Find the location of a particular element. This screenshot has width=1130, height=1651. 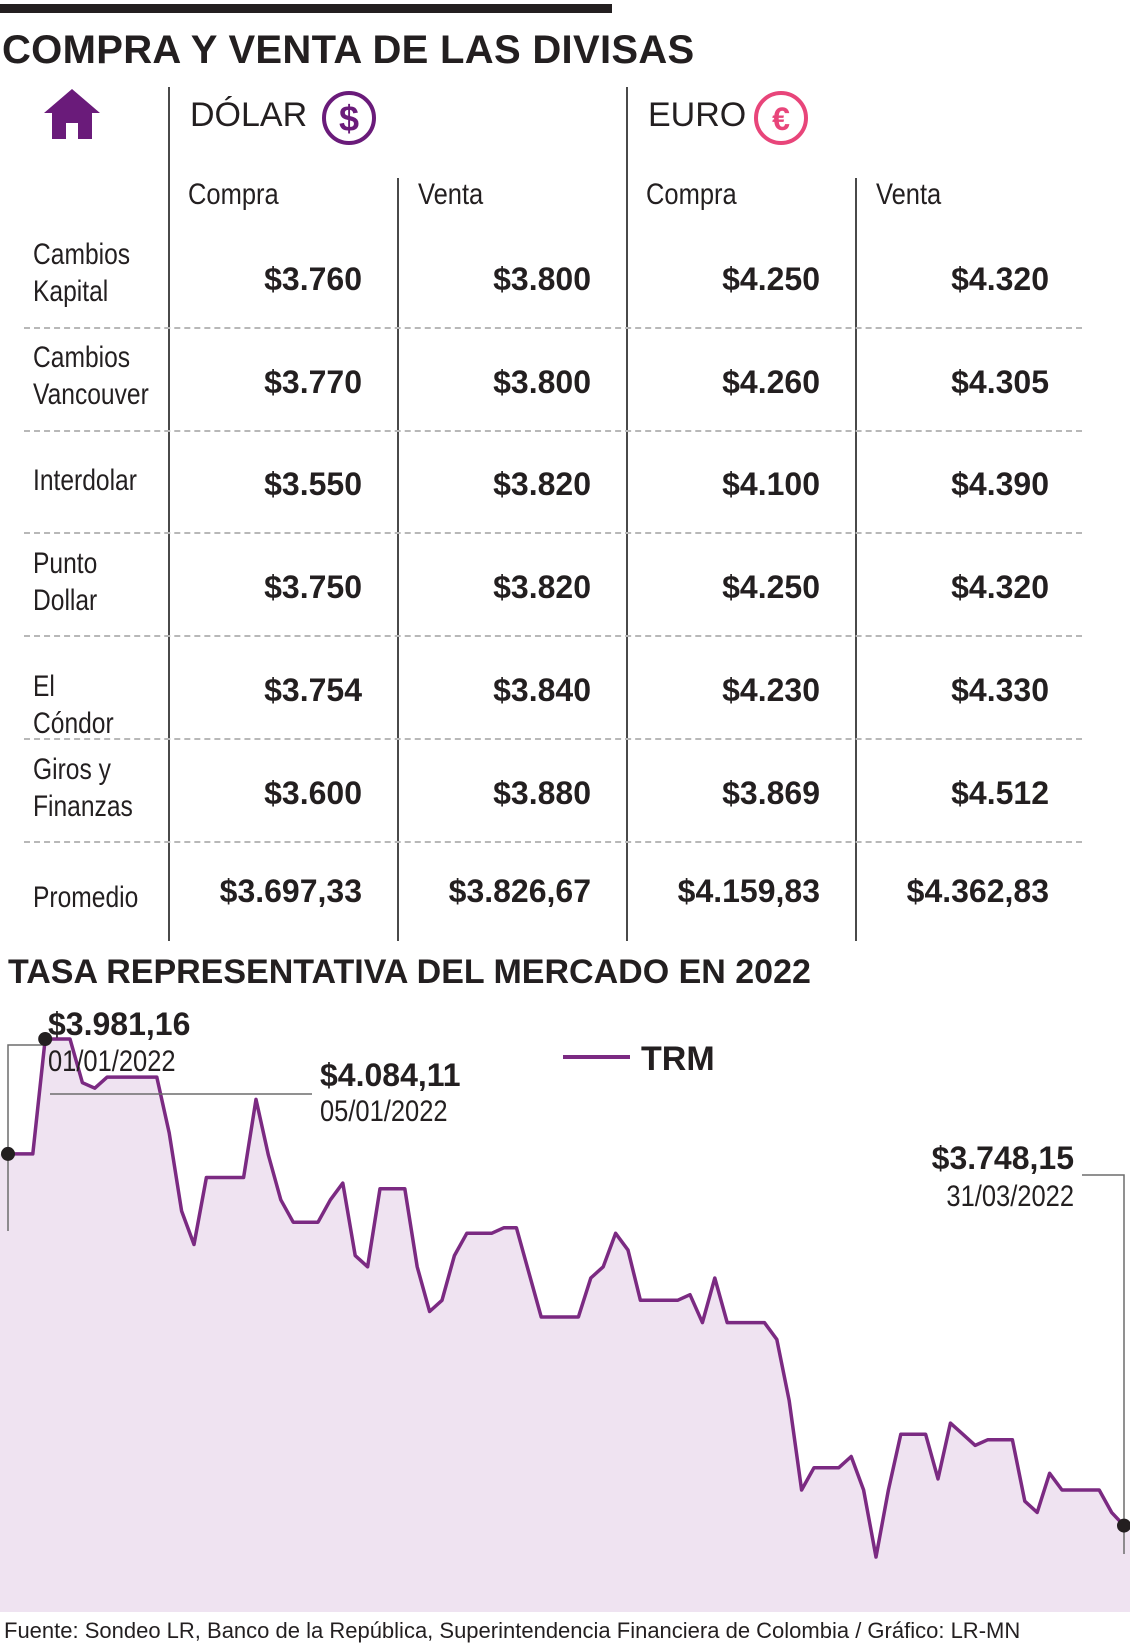

row-label: El Cóndor is located at coordinates (73, 705).